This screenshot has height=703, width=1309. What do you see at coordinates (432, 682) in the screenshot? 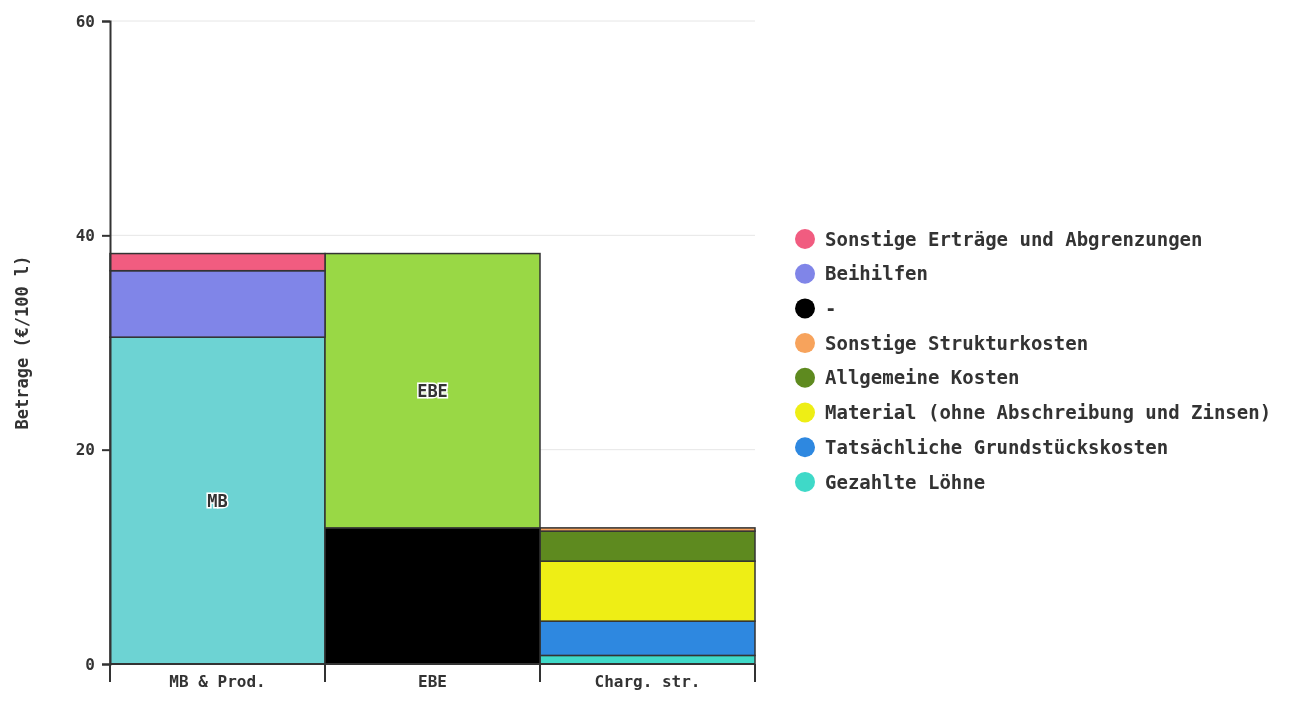
I see `x-tick-label: EBE` at bounding box center [432, 682].